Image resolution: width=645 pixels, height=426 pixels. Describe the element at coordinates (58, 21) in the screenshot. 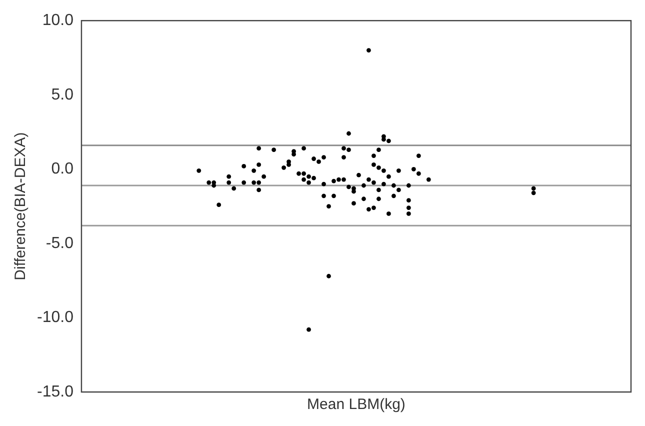

I see `y-tick-label: 10.0` at that location.